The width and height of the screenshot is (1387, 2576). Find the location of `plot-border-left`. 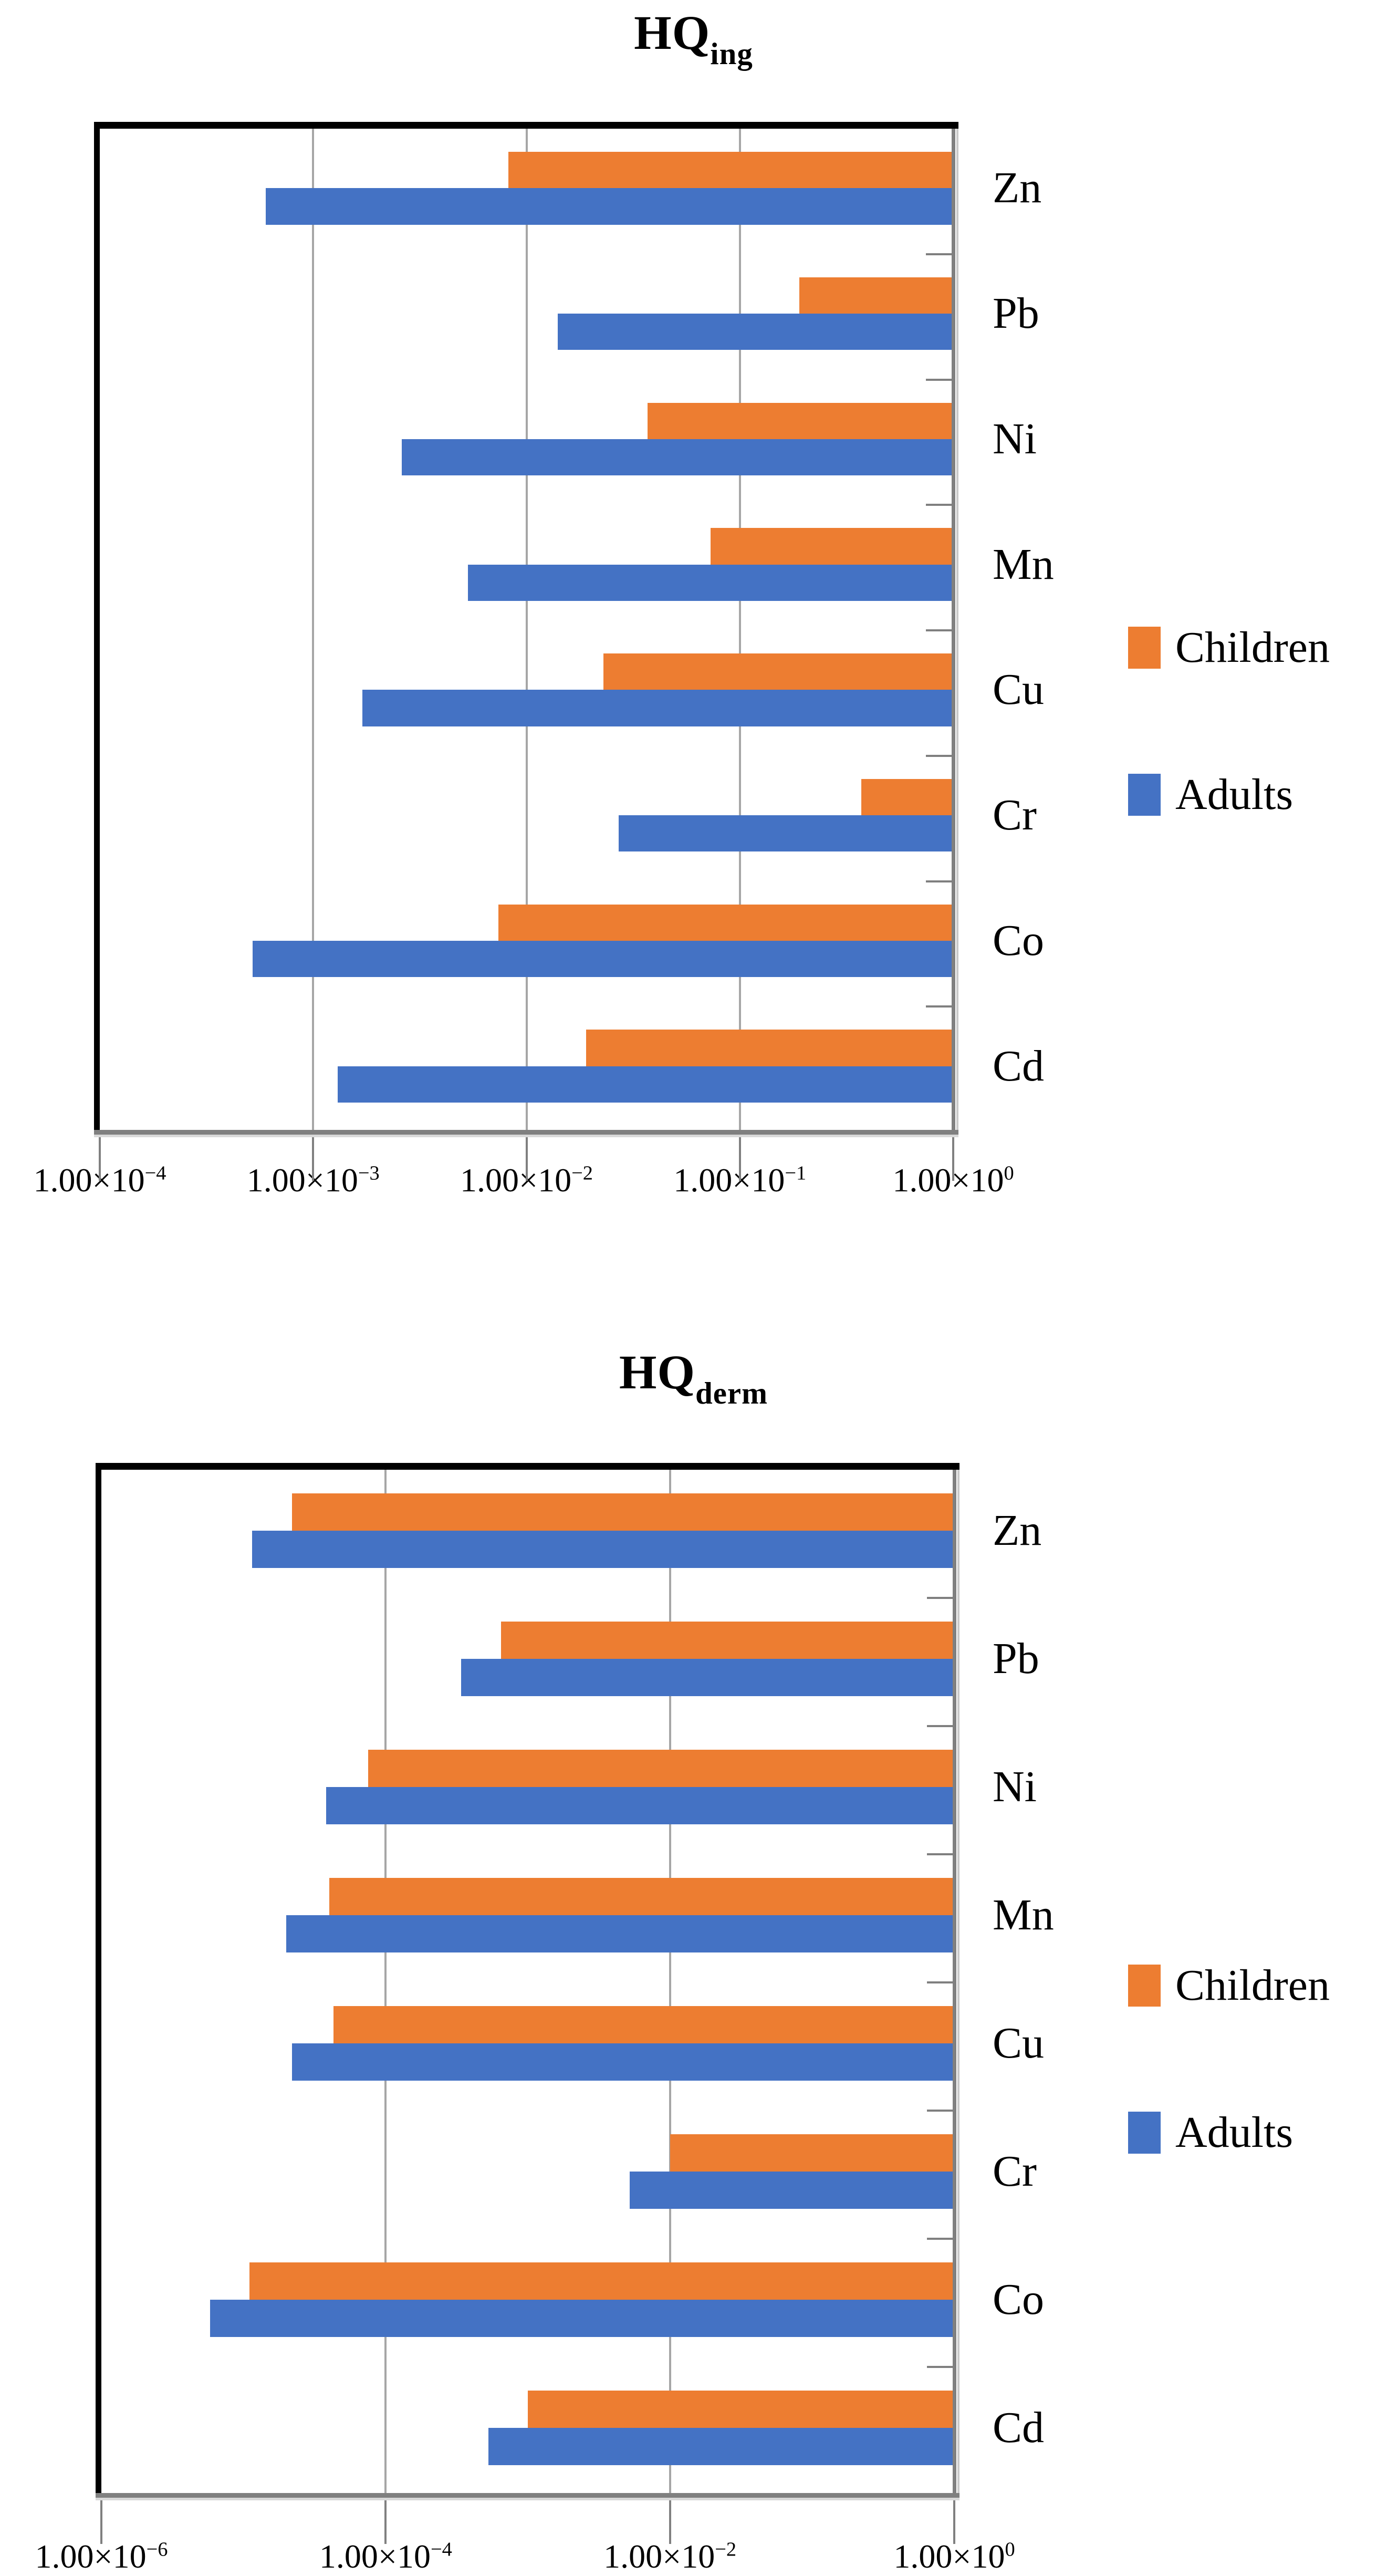

plot-border-left is located at coordinates (97, 627).